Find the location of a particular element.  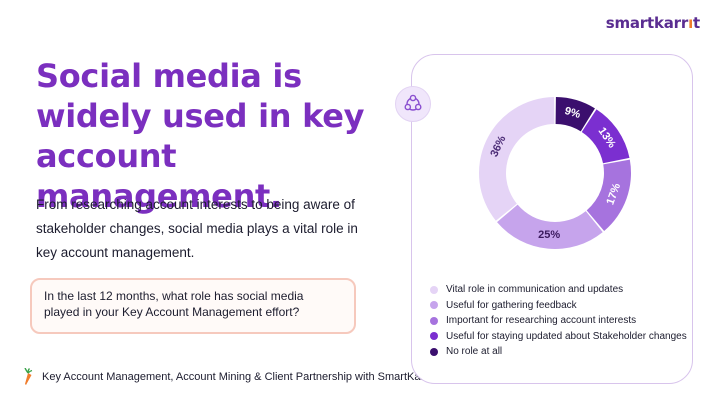

brand-logo: smartkarrıt is located at coordinates (653, 23).